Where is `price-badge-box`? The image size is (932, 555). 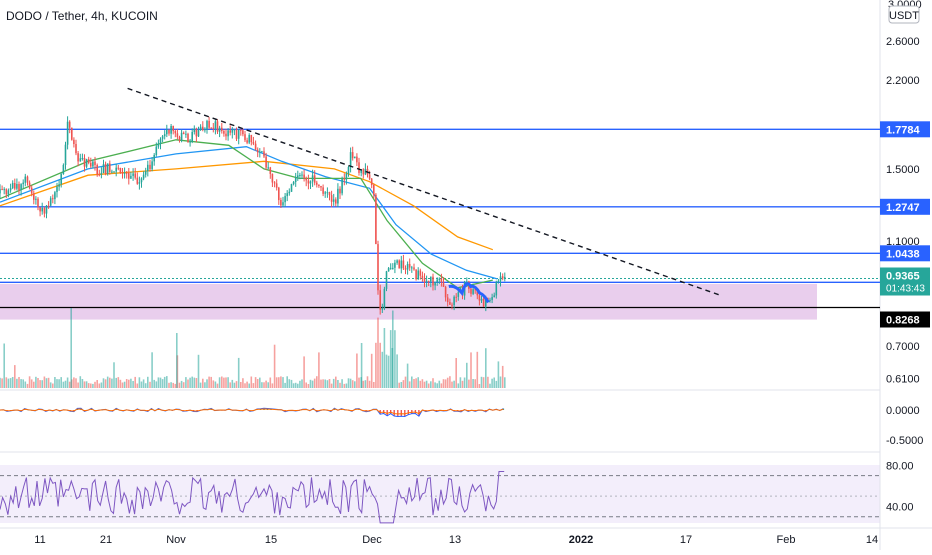
price-badge-box is located at coordinates (905, 129).